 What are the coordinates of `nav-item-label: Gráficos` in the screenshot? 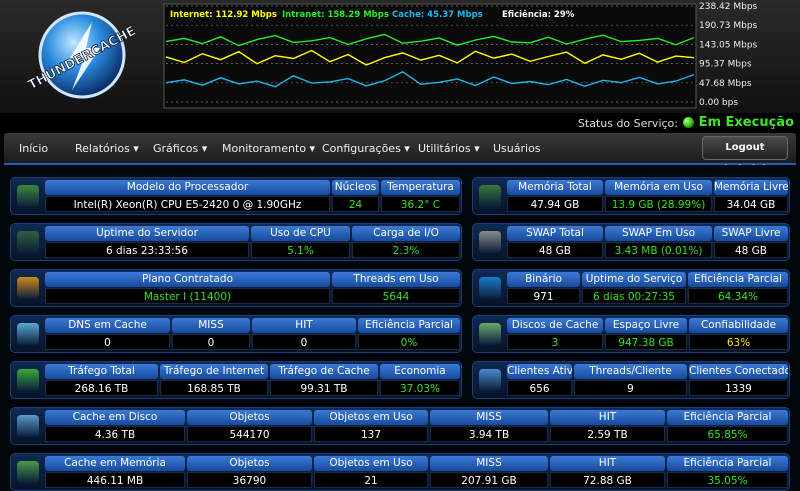 It's located at (176, 148).